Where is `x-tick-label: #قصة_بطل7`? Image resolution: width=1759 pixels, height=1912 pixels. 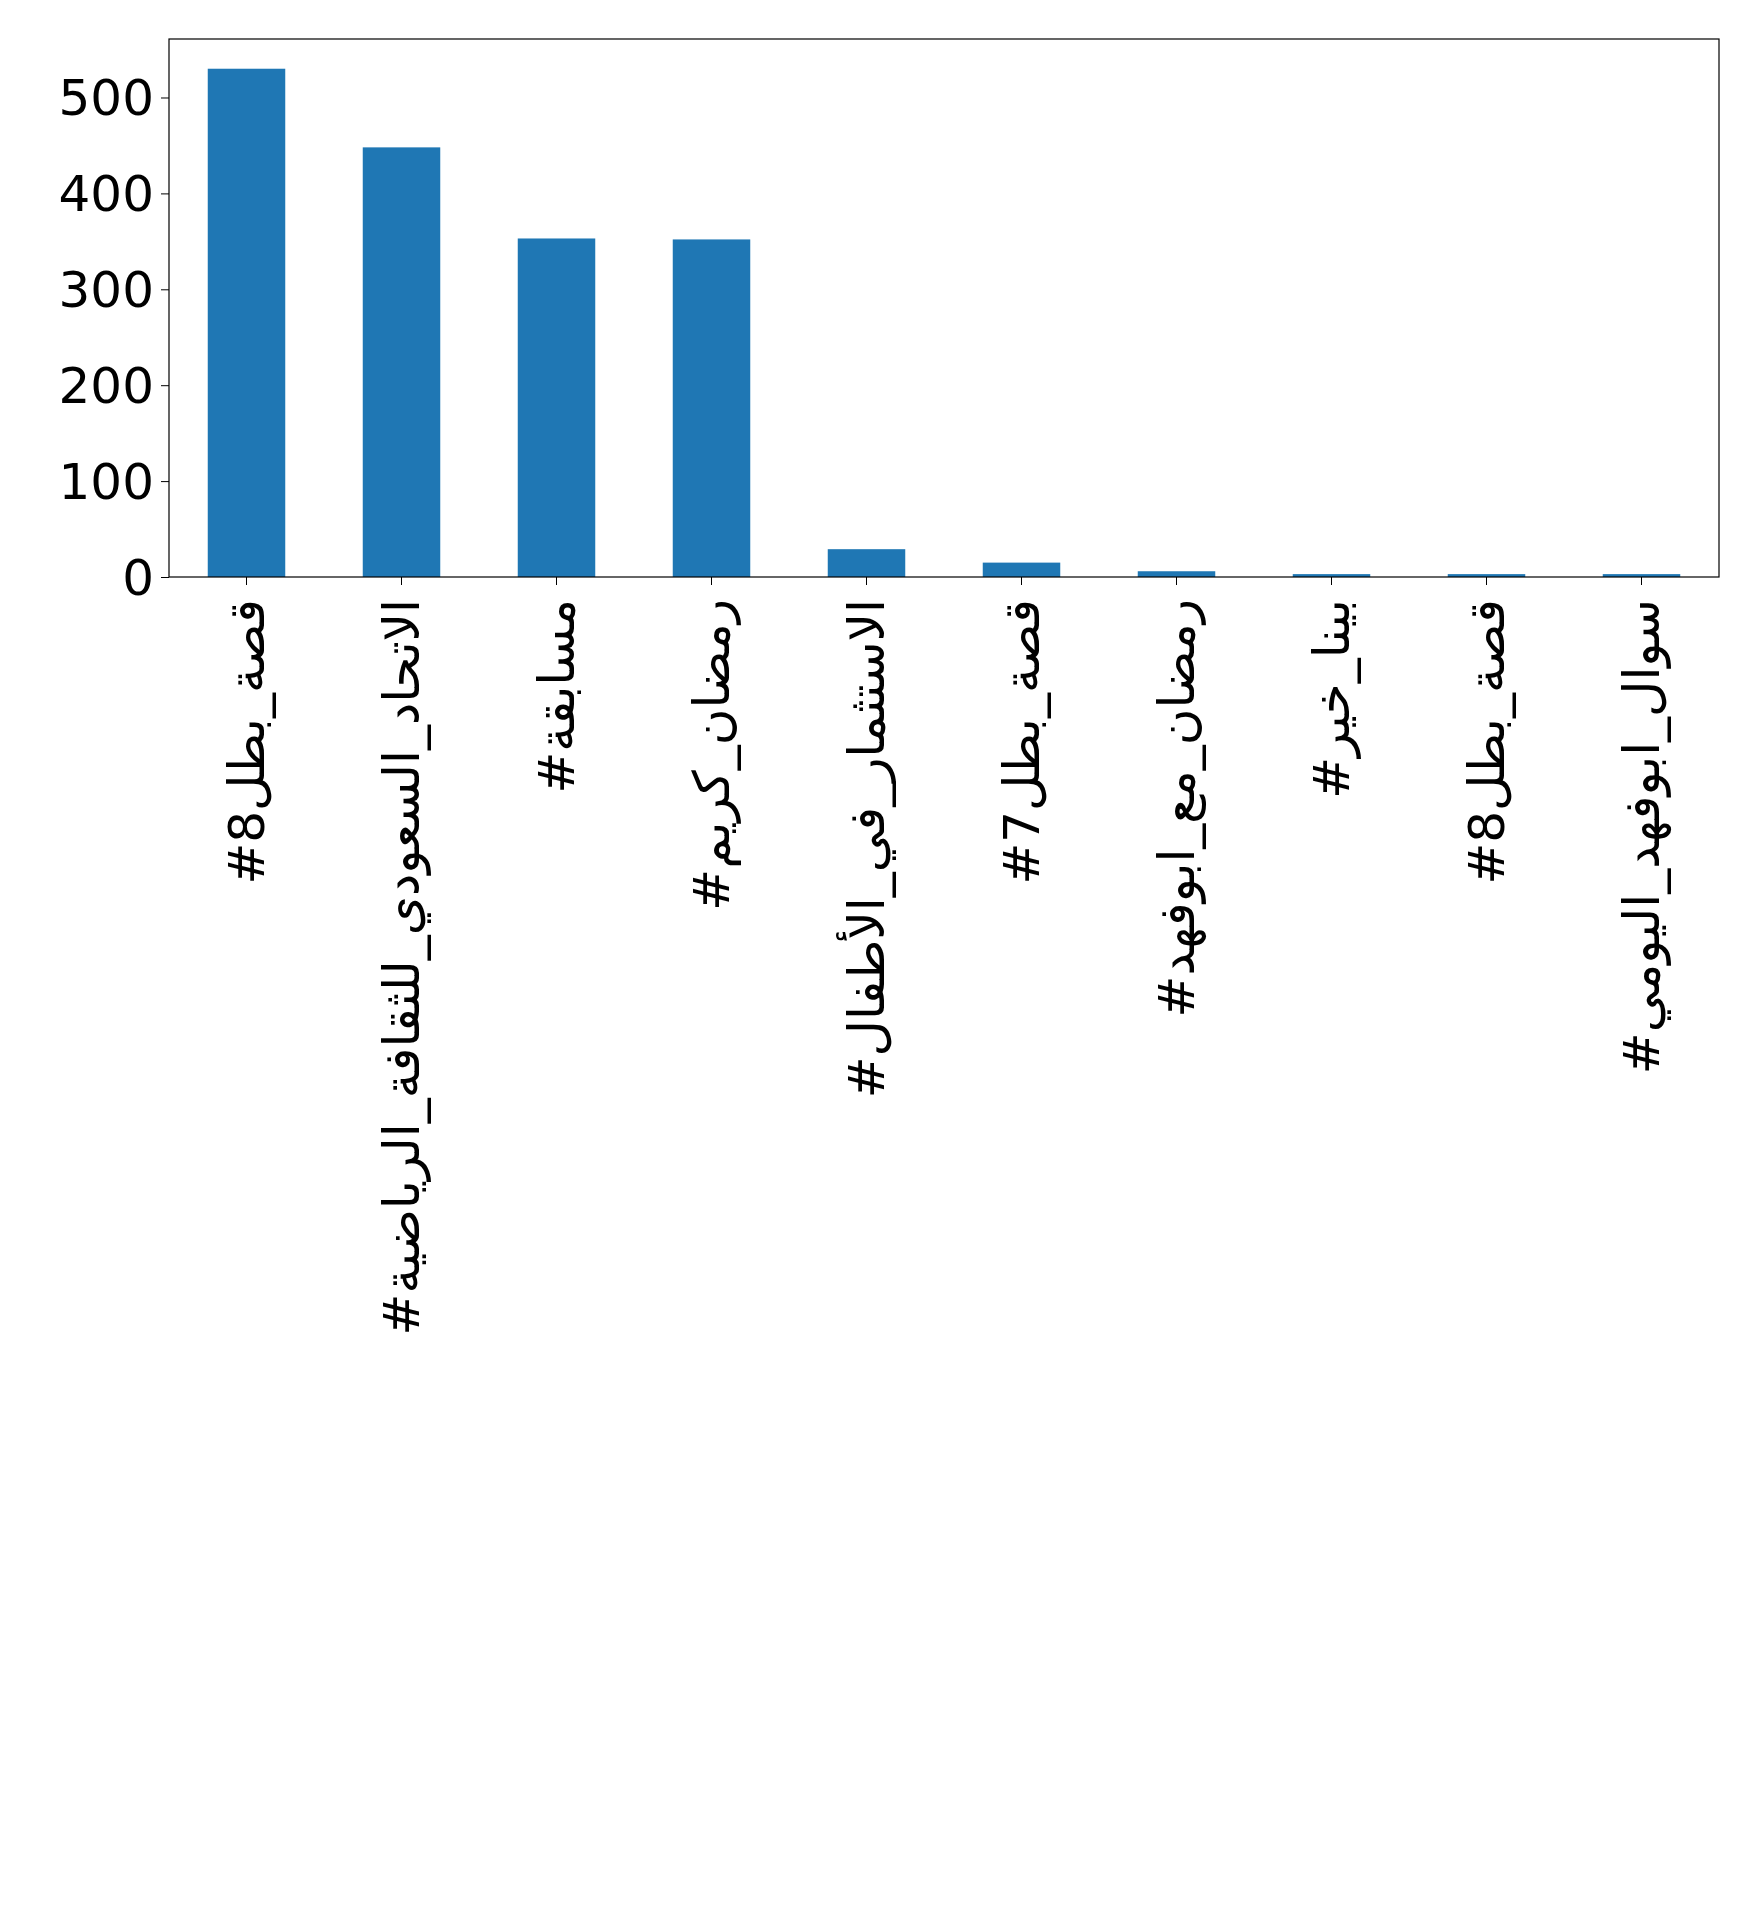
x-tick-label: #قصة_بطل7 is located at coordinates (1022, 742).